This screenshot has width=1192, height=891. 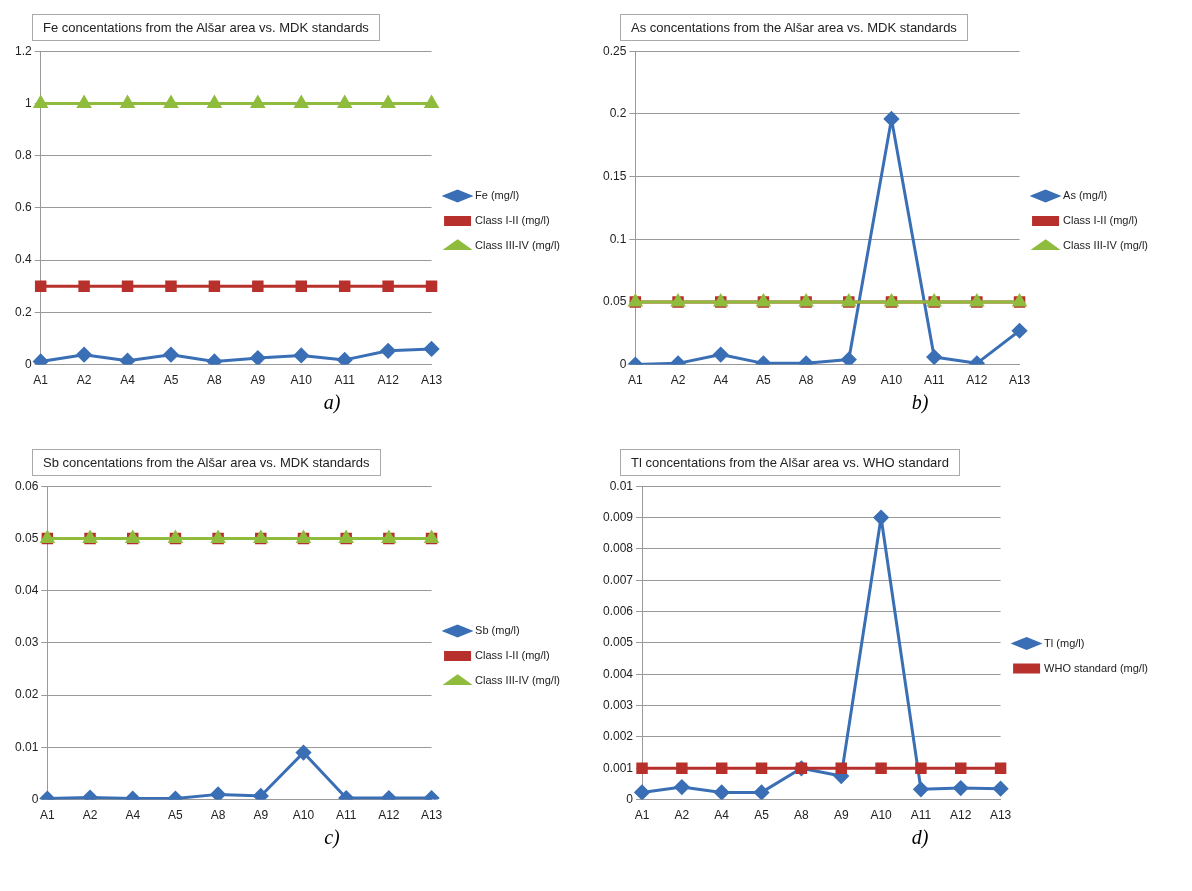 What do you see at coordinates (615, 175) in the screenshot?
I see `y-tick-label: 0.15` at bounding box center [615, 175].